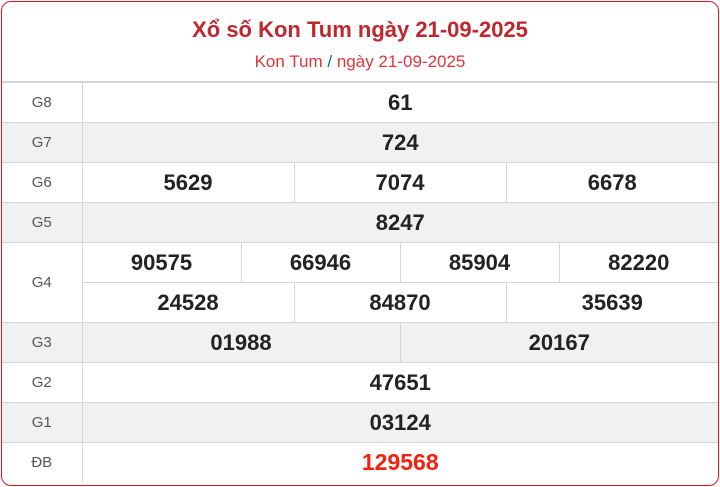 The height and width of the screenshot is (487, 720). I want to click on row-g8: G8 61, so click(360, 102).